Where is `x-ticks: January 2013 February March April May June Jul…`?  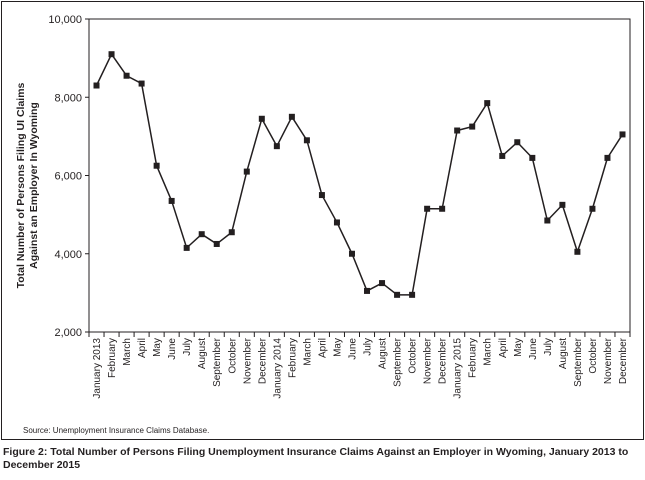
x-ticks: January 2013 February March April May June Jul… is located at coordinates (359, 365).